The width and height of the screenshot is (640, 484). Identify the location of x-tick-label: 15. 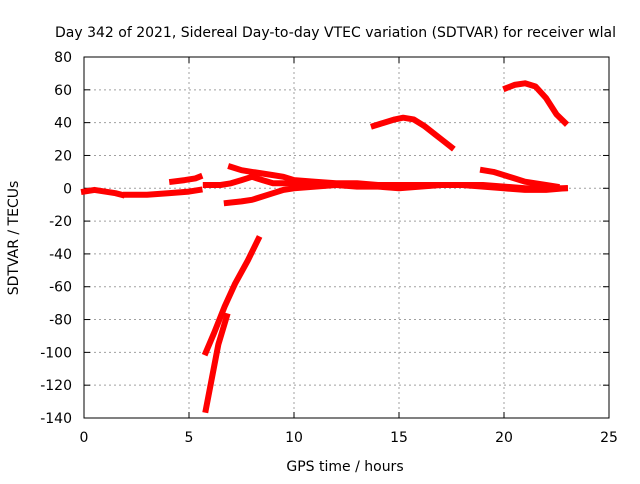
(399, 438).